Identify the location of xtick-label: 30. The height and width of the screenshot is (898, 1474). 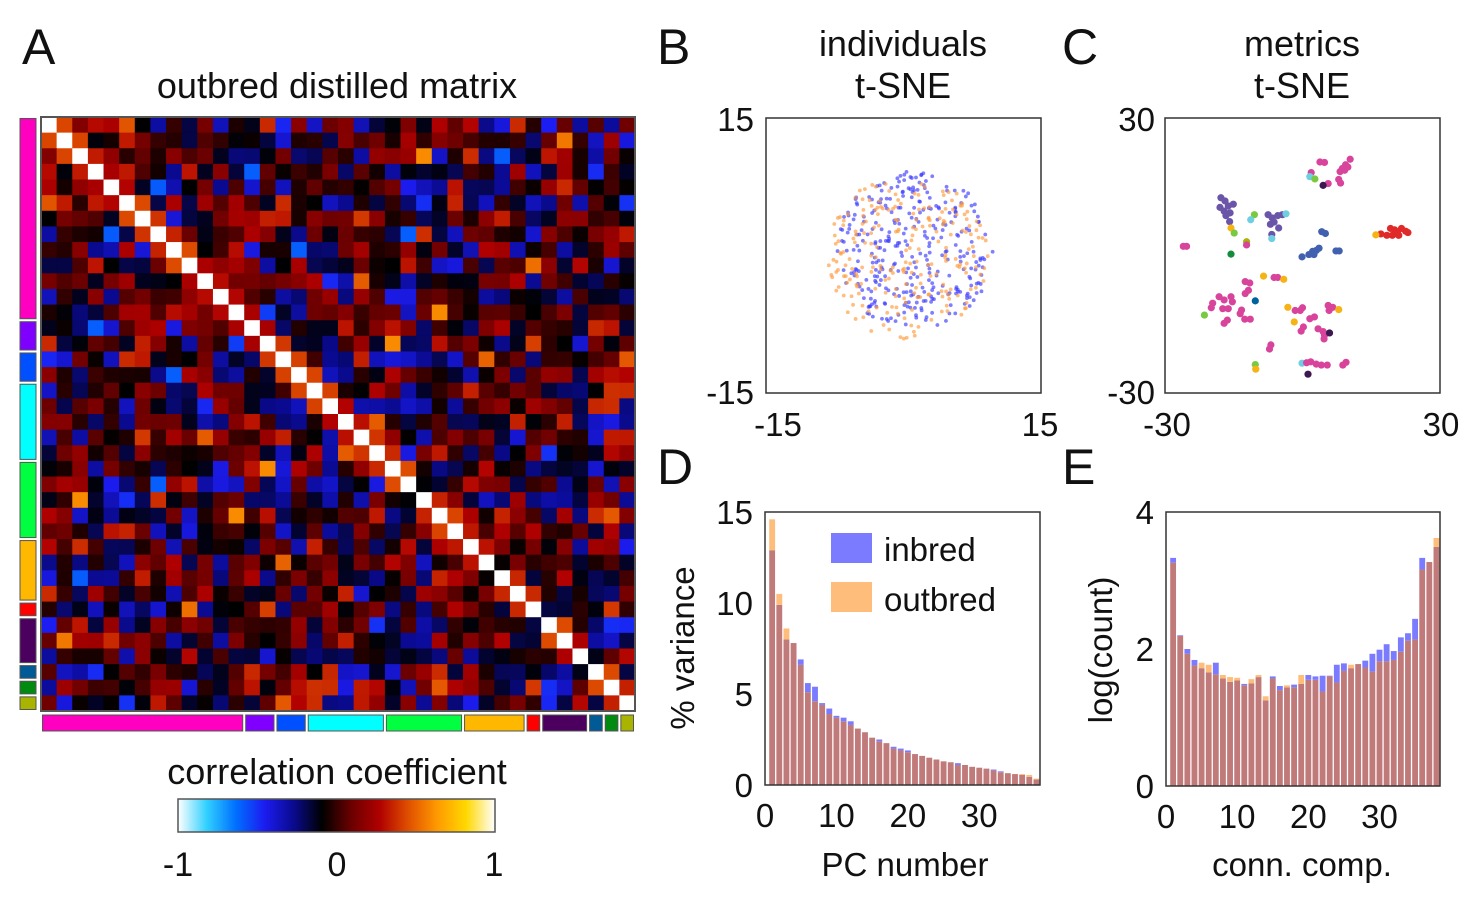
(1379, 816).